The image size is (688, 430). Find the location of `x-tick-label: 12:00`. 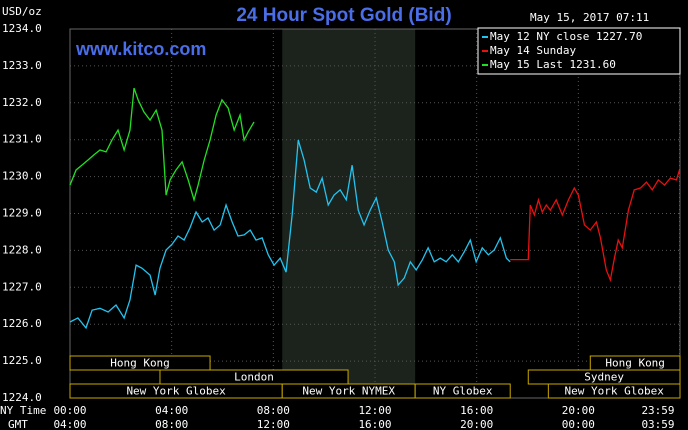

x-tick-label: 12:00 is located at coordinates (374, 410).